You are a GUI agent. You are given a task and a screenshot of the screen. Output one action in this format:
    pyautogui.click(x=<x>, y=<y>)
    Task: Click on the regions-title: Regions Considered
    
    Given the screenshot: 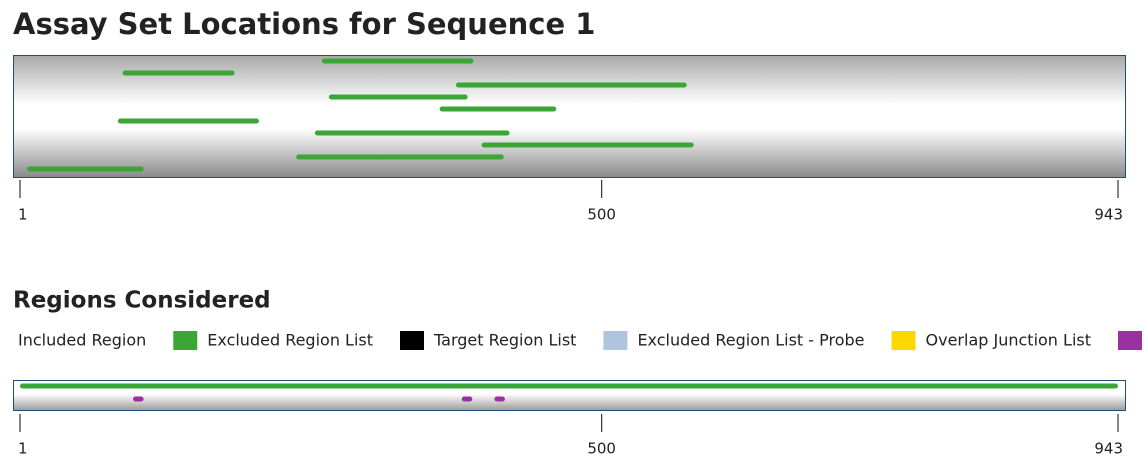 What is the action you would take?
    pyautogui.click(x=142, y=301)
    